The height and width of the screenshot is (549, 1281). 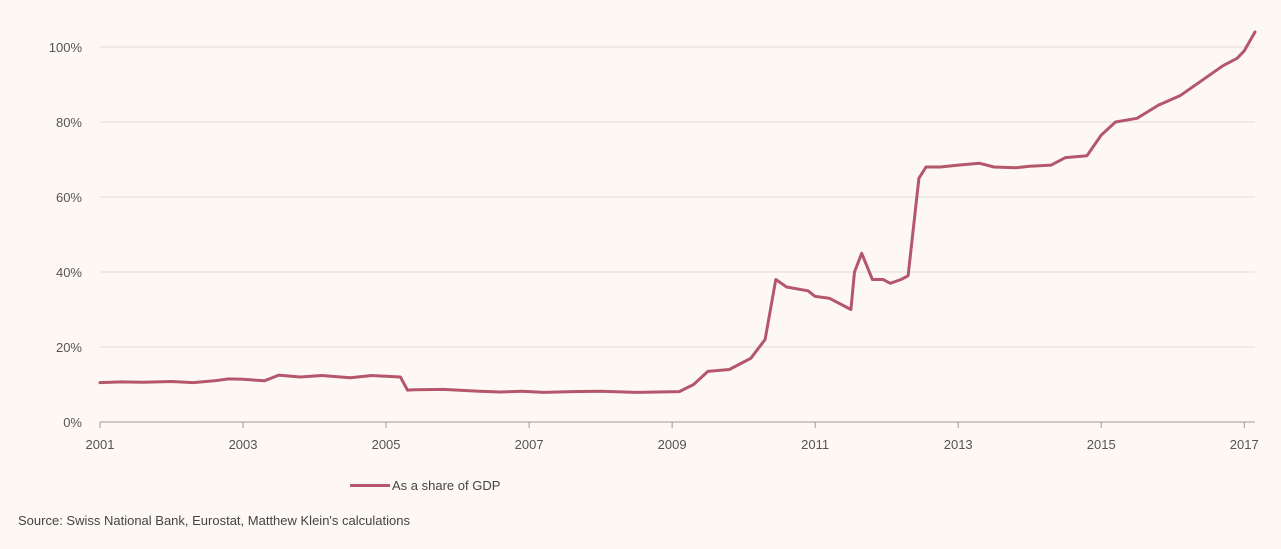 What do you see at coordinates (243, 444) in the screenshot?
I see `x-tick-label: 2003` at bounding box center [243, 444].